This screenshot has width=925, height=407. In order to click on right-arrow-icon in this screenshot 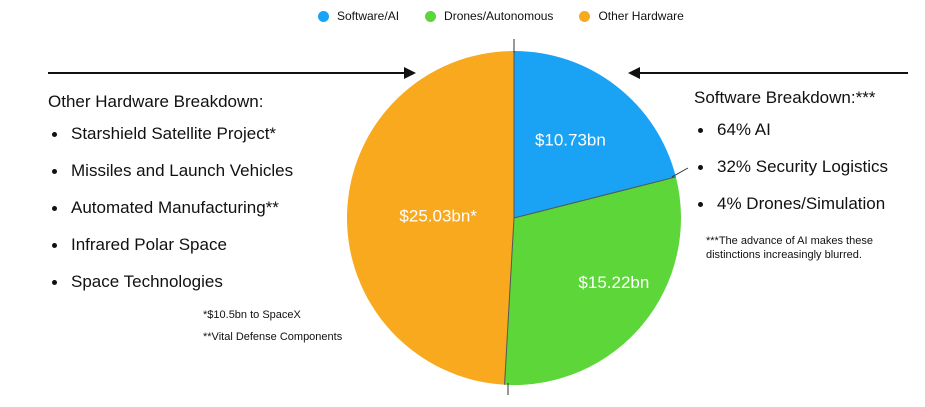, I will do `click(768, 73)`.